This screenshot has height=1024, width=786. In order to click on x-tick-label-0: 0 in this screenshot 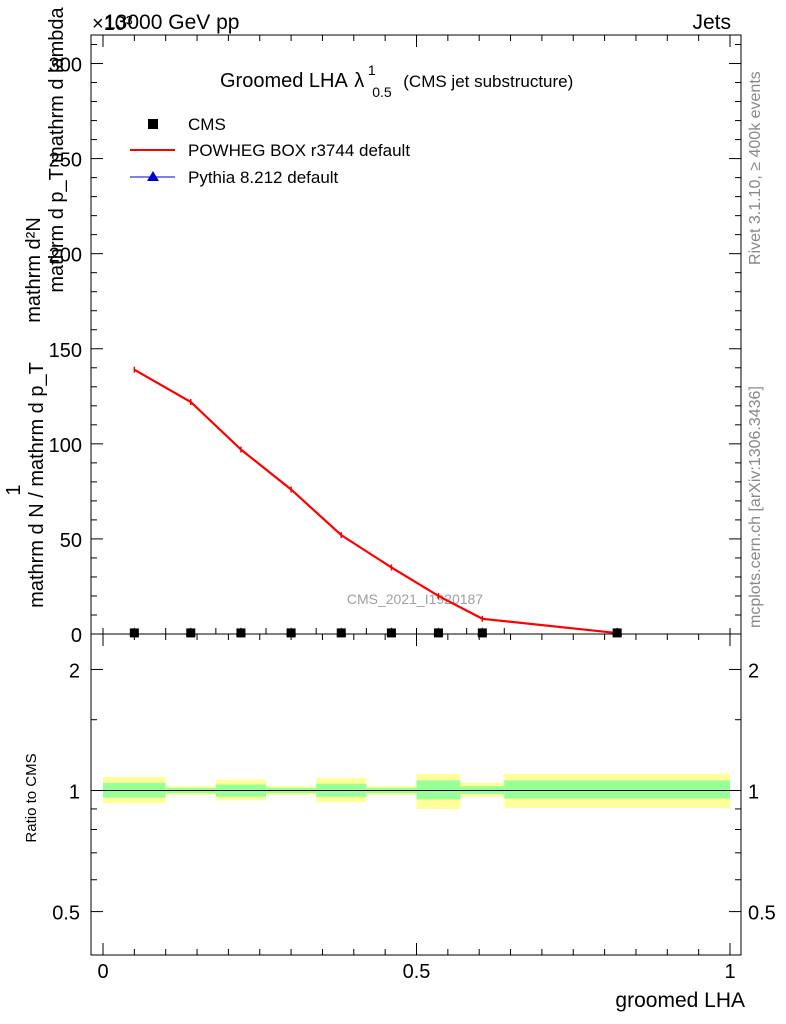, I will do `click(102, 972)`.